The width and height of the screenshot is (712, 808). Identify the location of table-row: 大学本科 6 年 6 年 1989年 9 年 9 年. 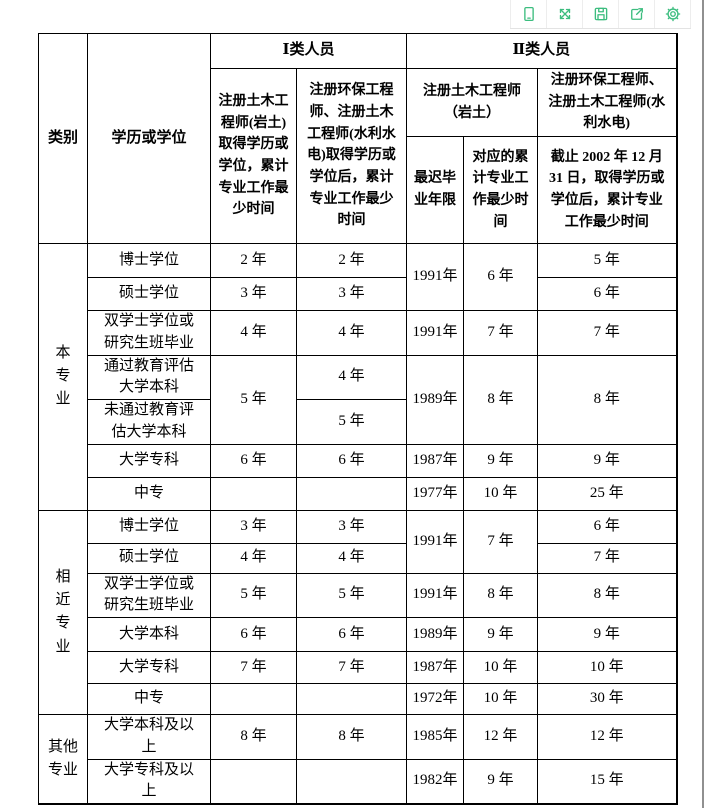
(358, 635).